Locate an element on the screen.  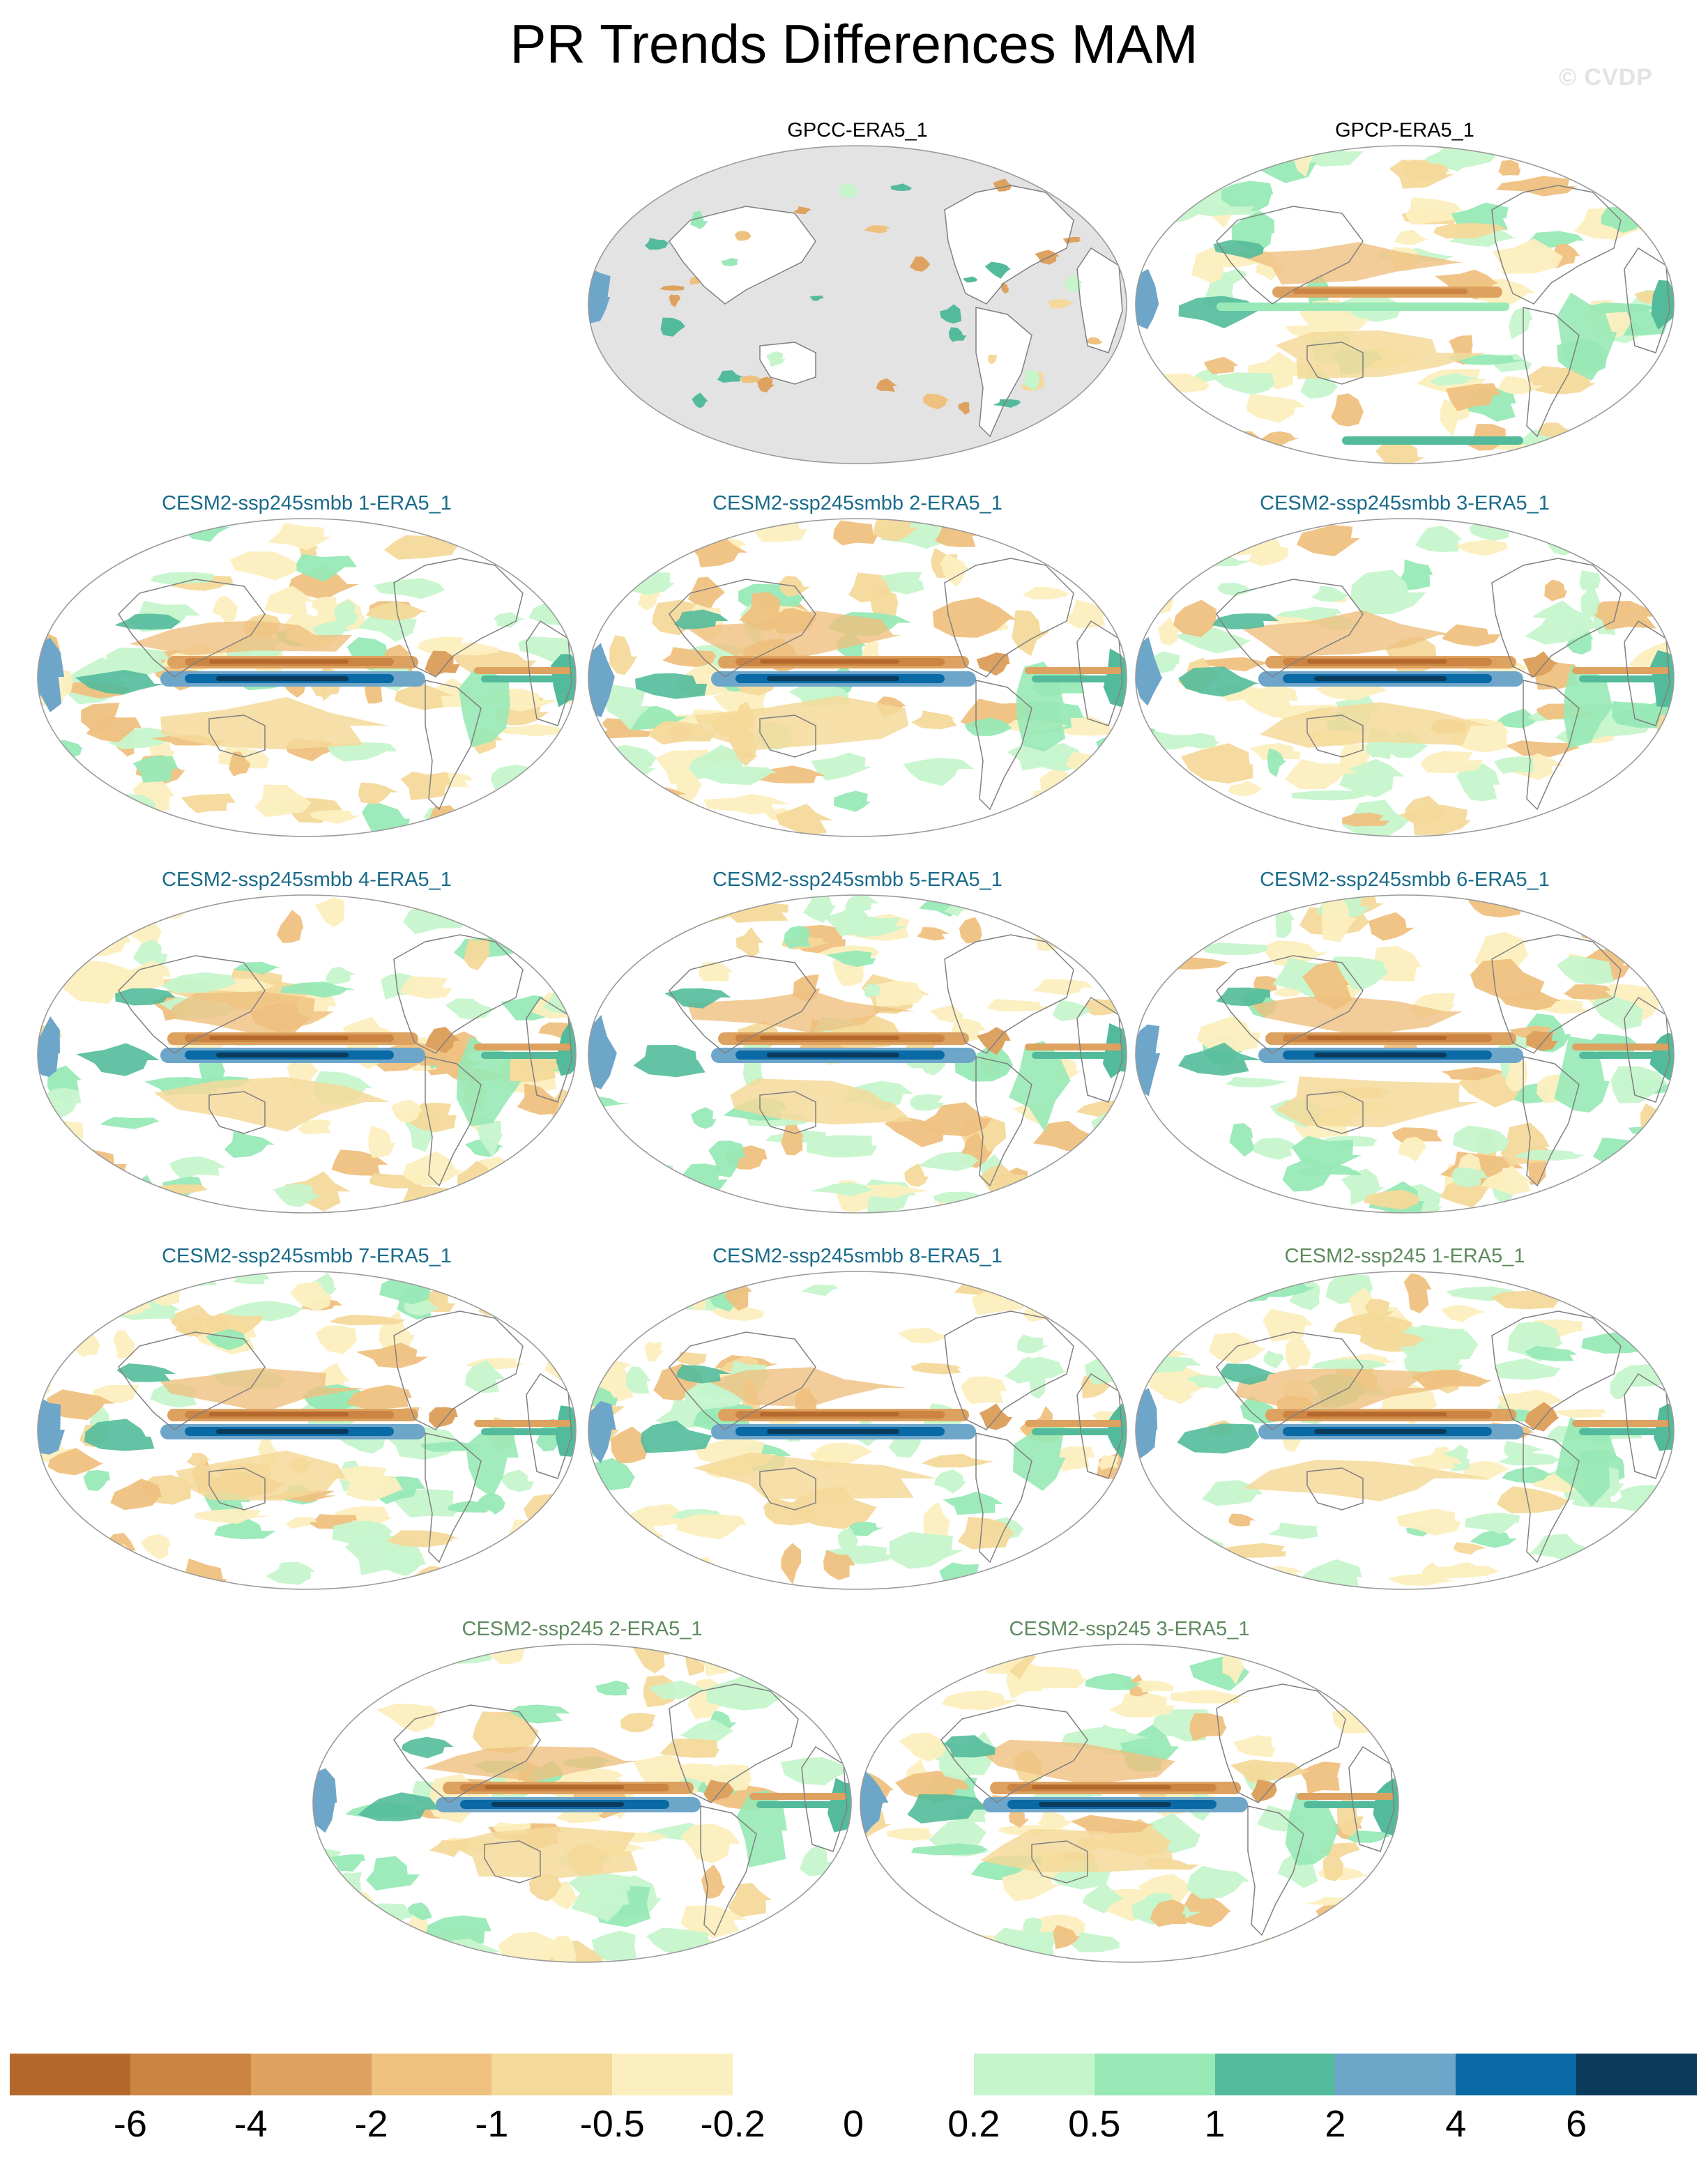
map-panel: CESM2-ssp245 2-ERA5_1 is located at coordinates (582, 1792).